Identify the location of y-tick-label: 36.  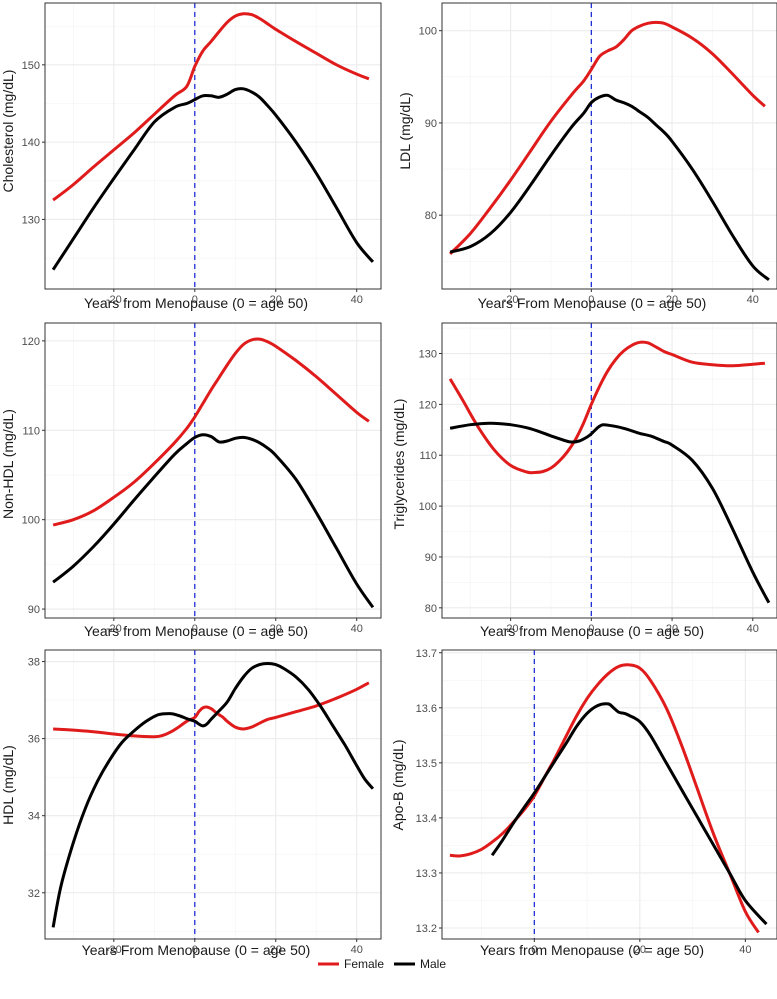
(34, 740).